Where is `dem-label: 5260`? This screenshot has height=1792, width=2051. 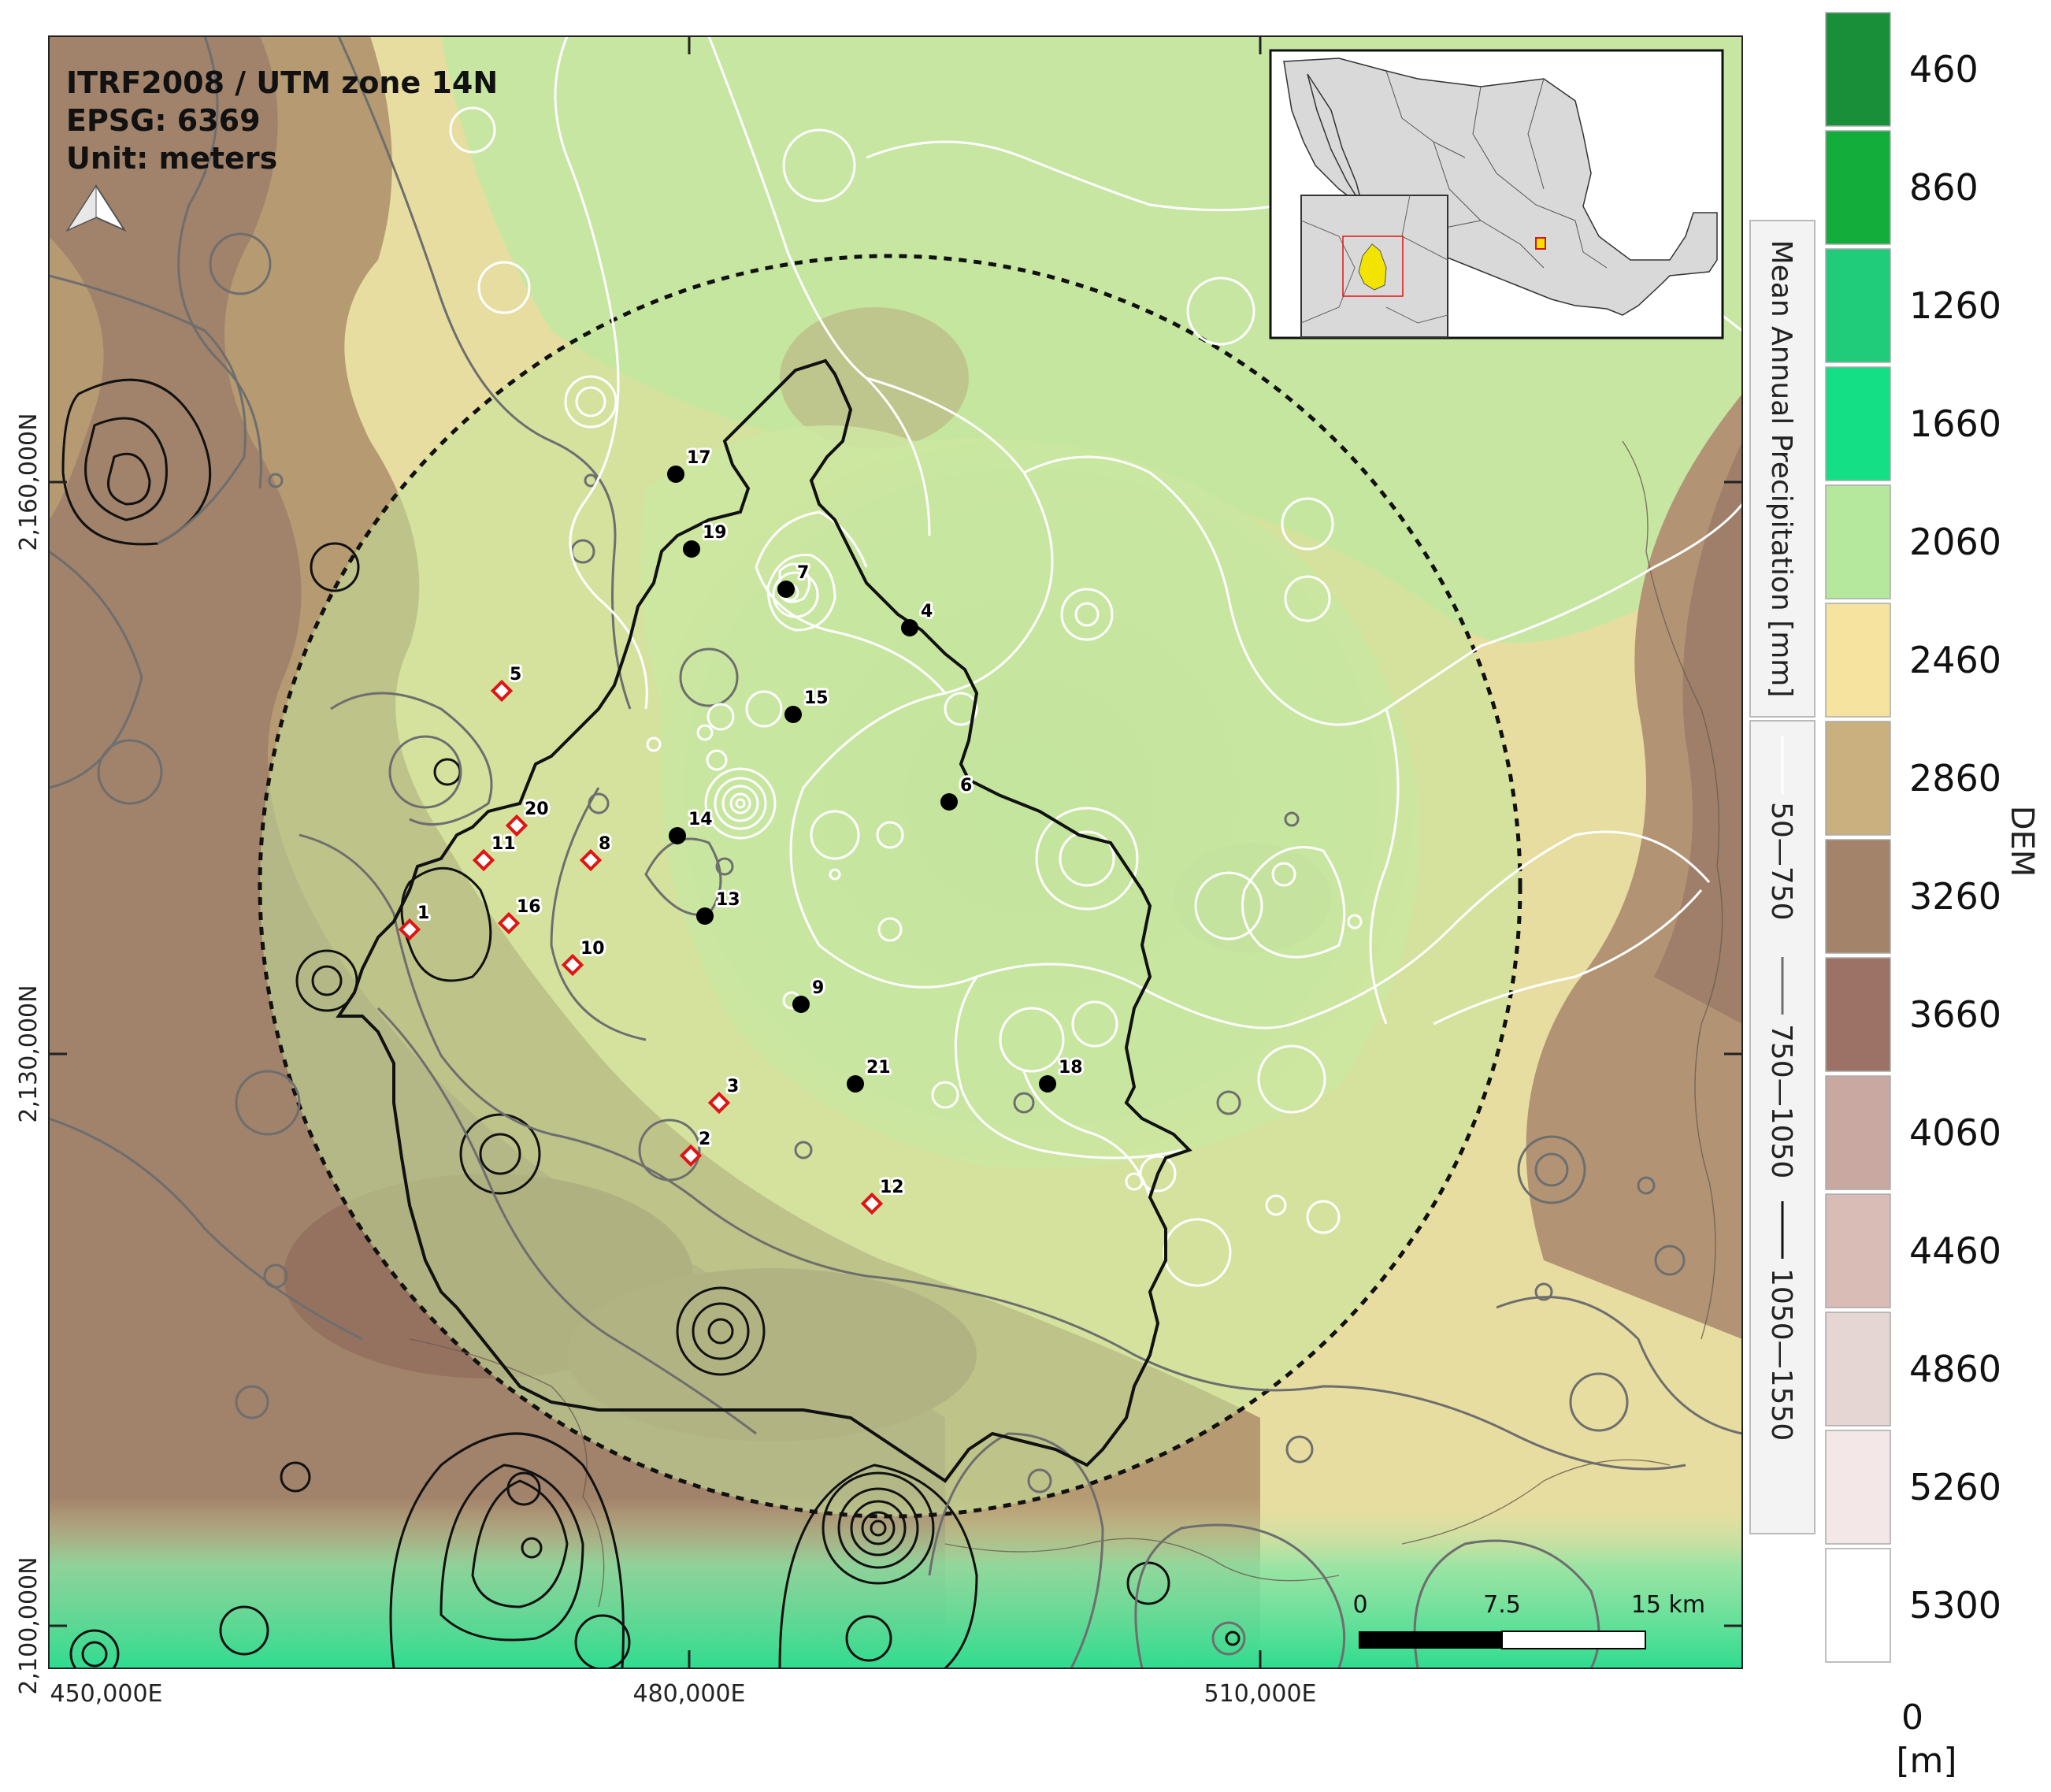
dem-label: 5260 is located at coordinates (1955, 1487).